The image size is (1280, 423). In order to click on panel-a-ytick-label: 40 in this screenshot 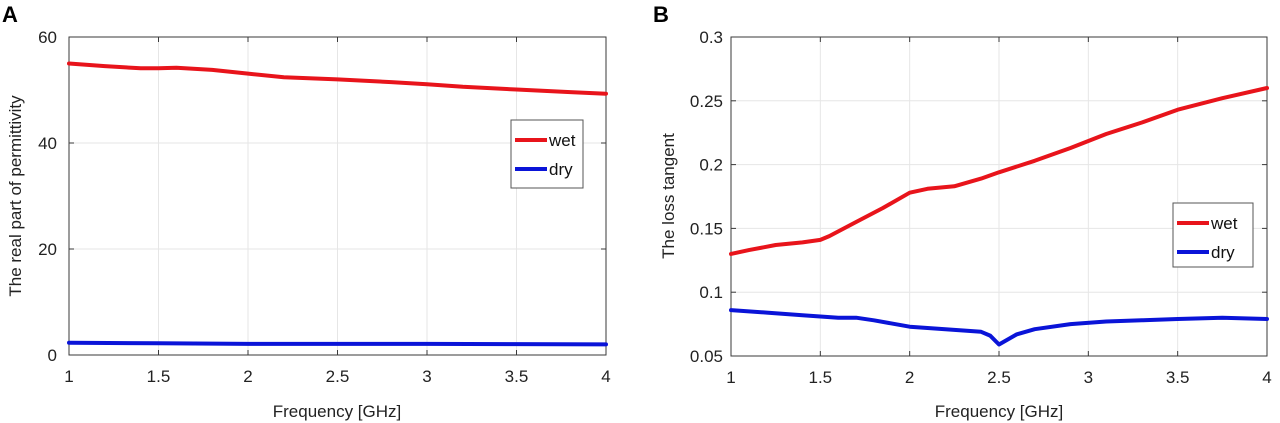, I will do `click(47, 143)`.